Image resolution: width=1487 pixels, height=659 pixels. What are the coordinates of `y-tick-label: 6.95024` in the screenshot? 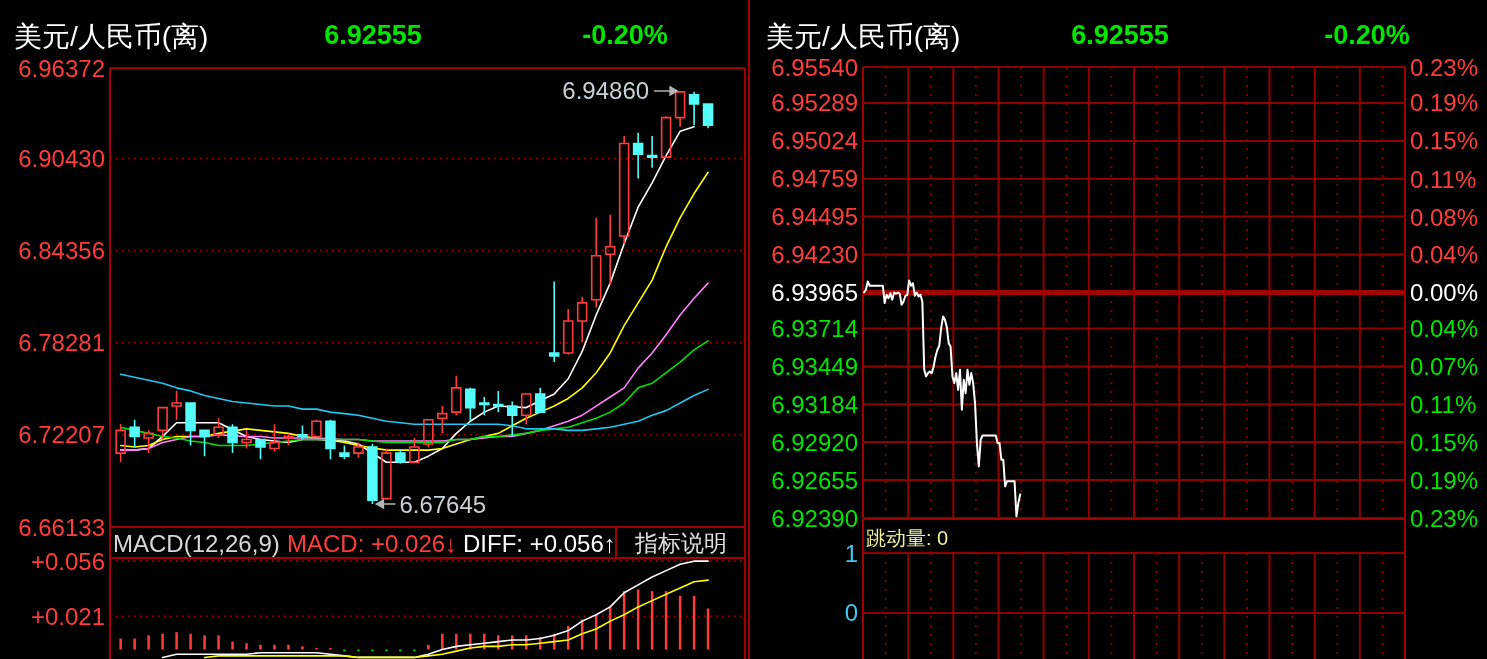 It's located at (814, 141).